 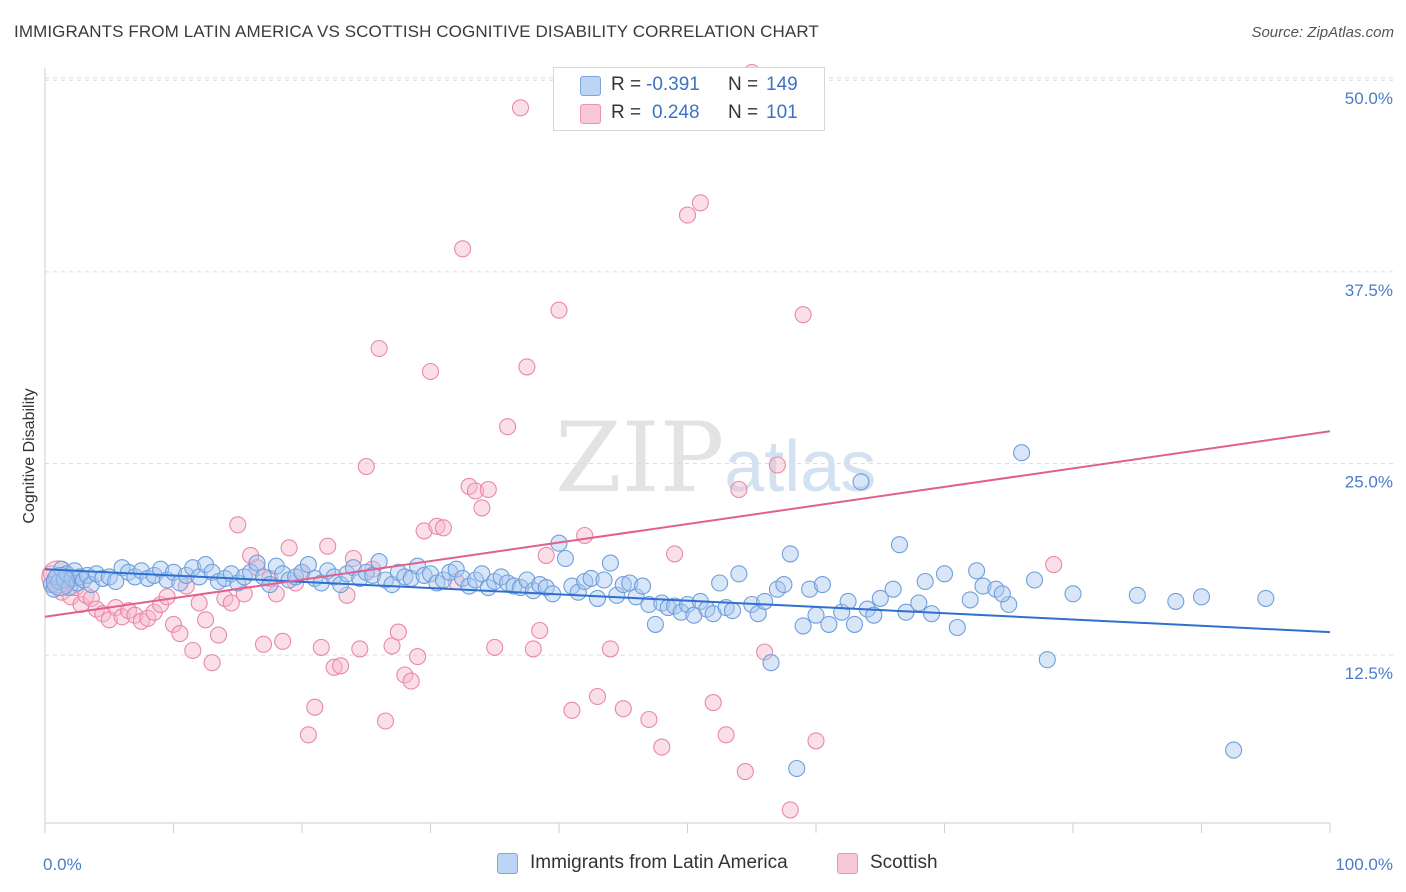 I want to click on bottom-legend: Immigrants from Latin America Scottish, so click(x=703, y=865).